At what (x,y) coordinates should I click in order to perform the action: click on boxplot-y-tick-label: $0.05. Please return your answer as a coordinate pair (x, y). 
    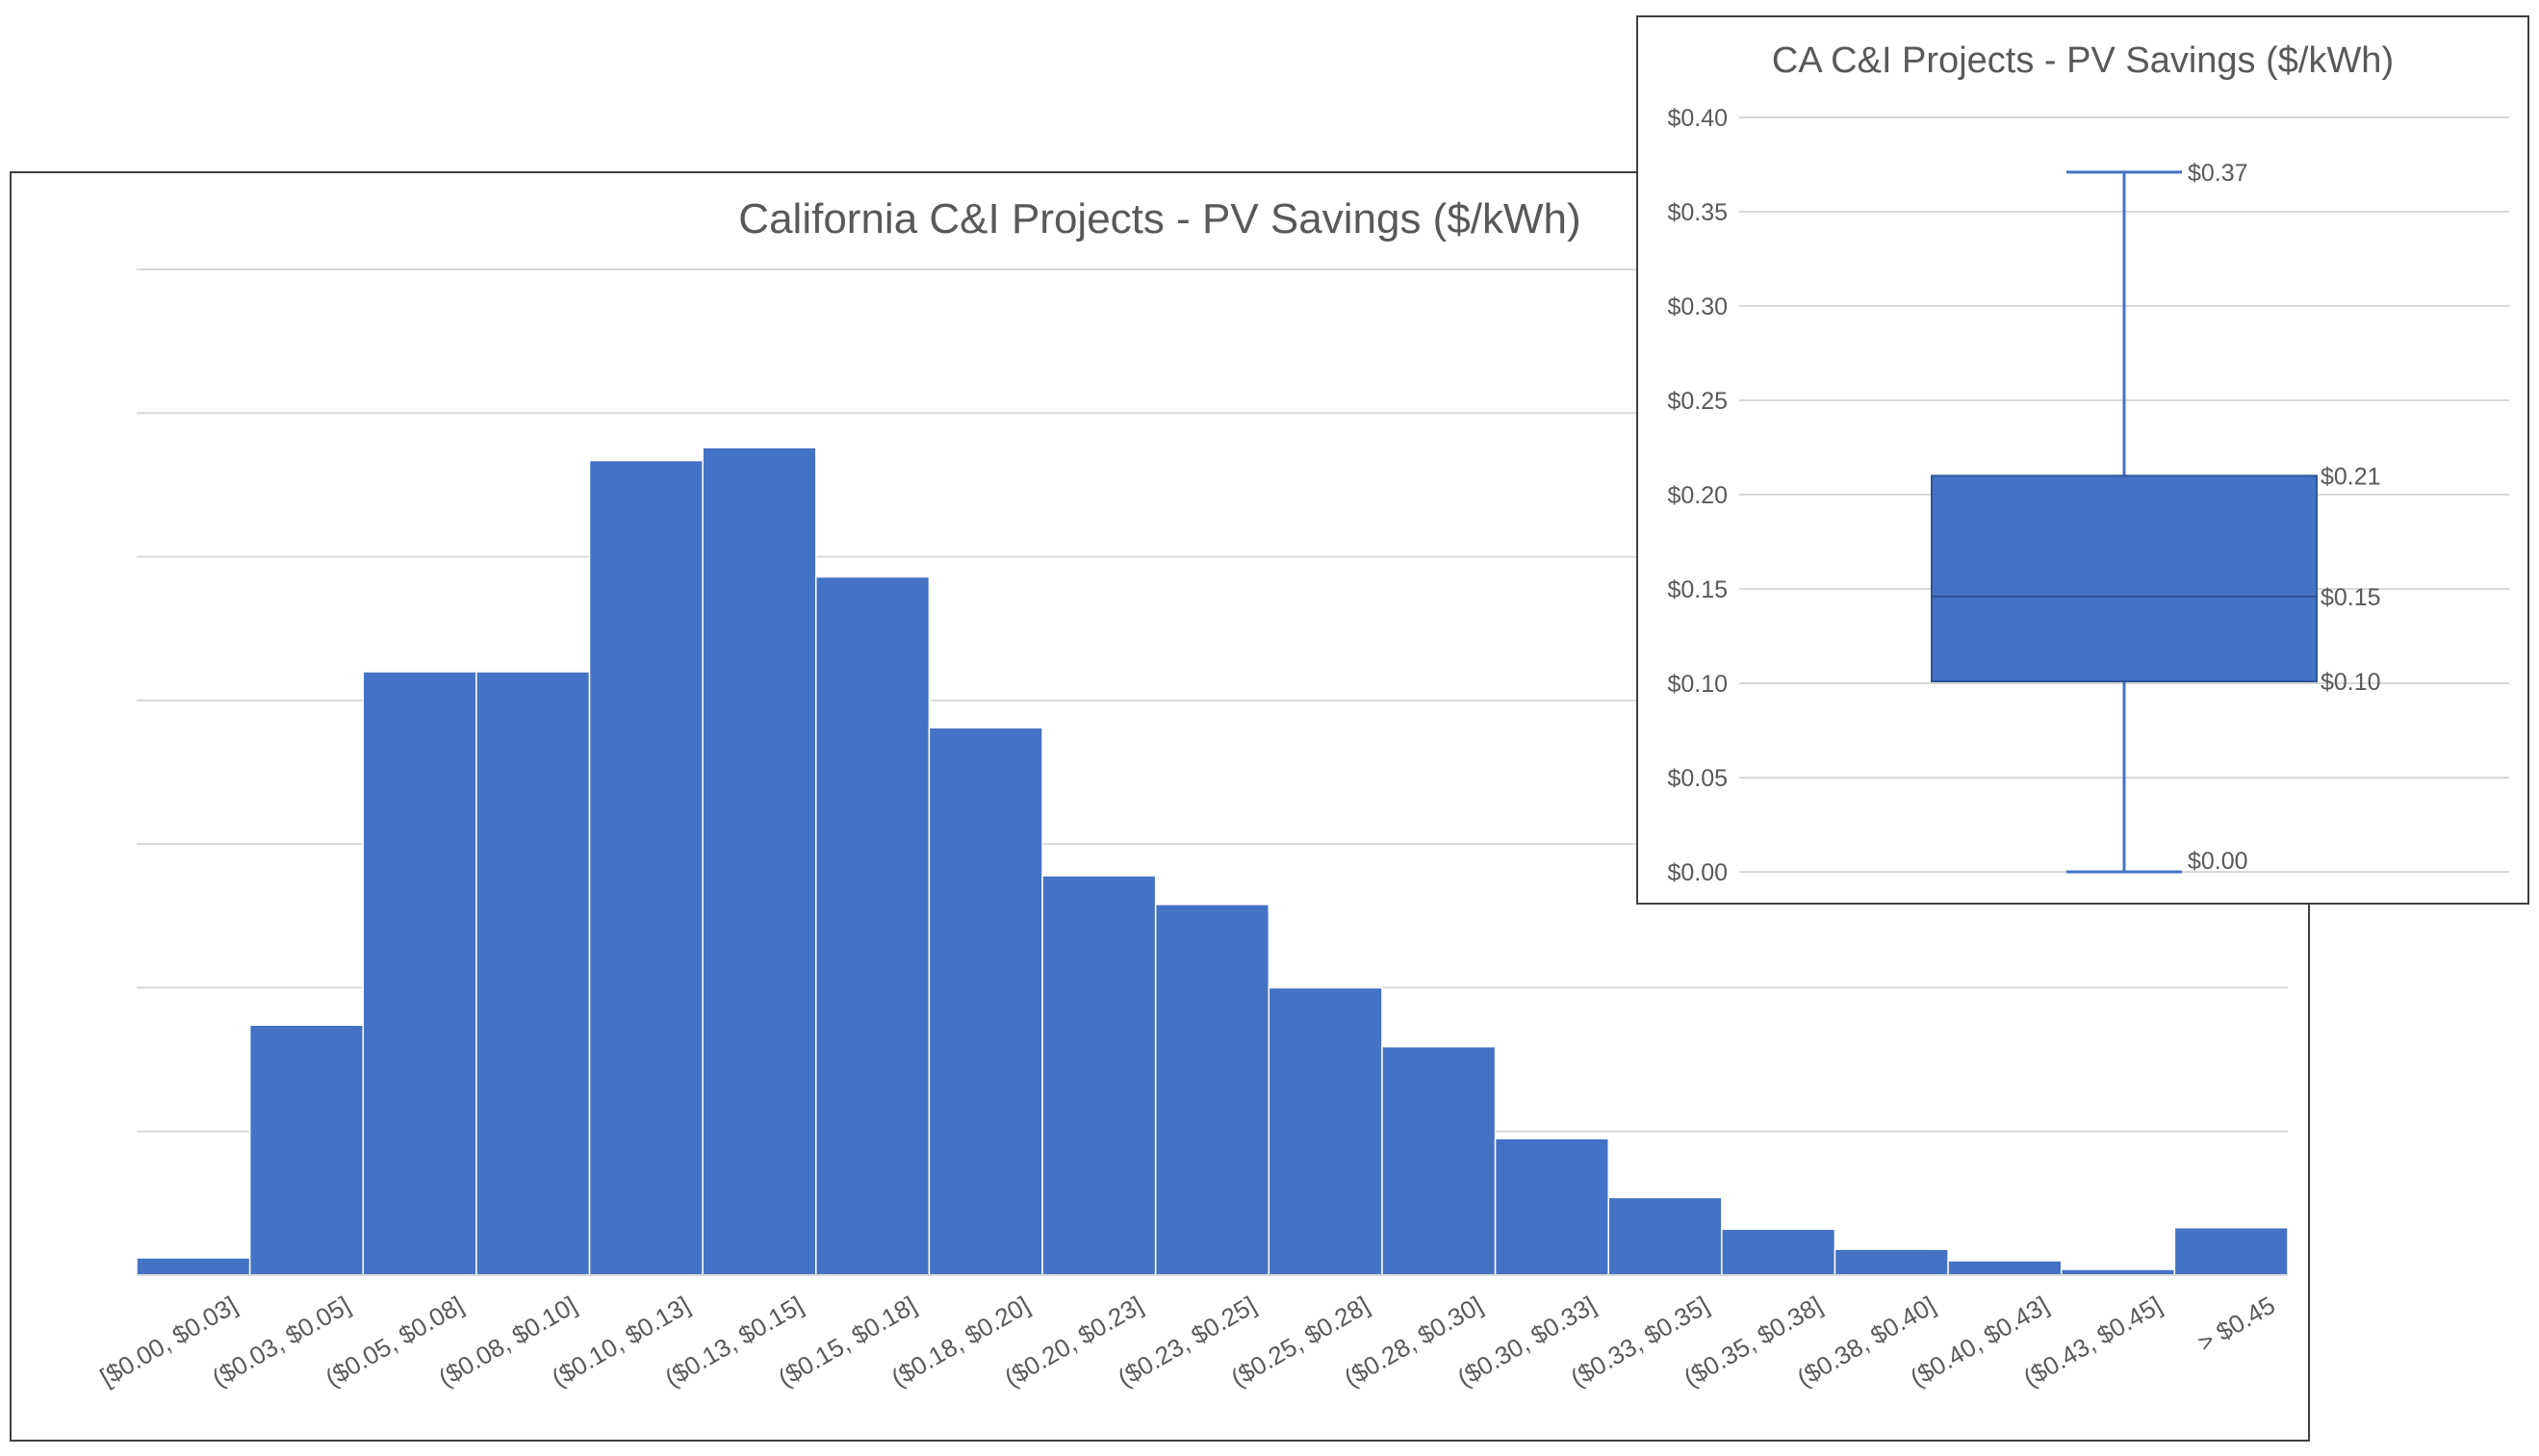
    Looking at the image, I should click on (1697, 779).